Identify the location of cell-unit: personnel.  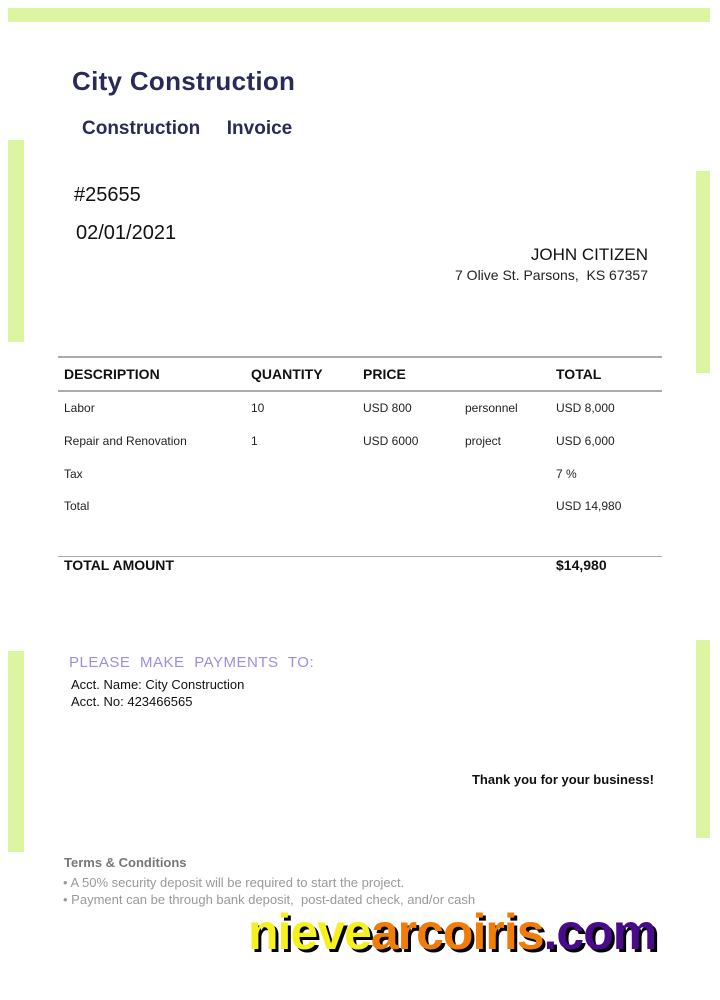
(491, 408).